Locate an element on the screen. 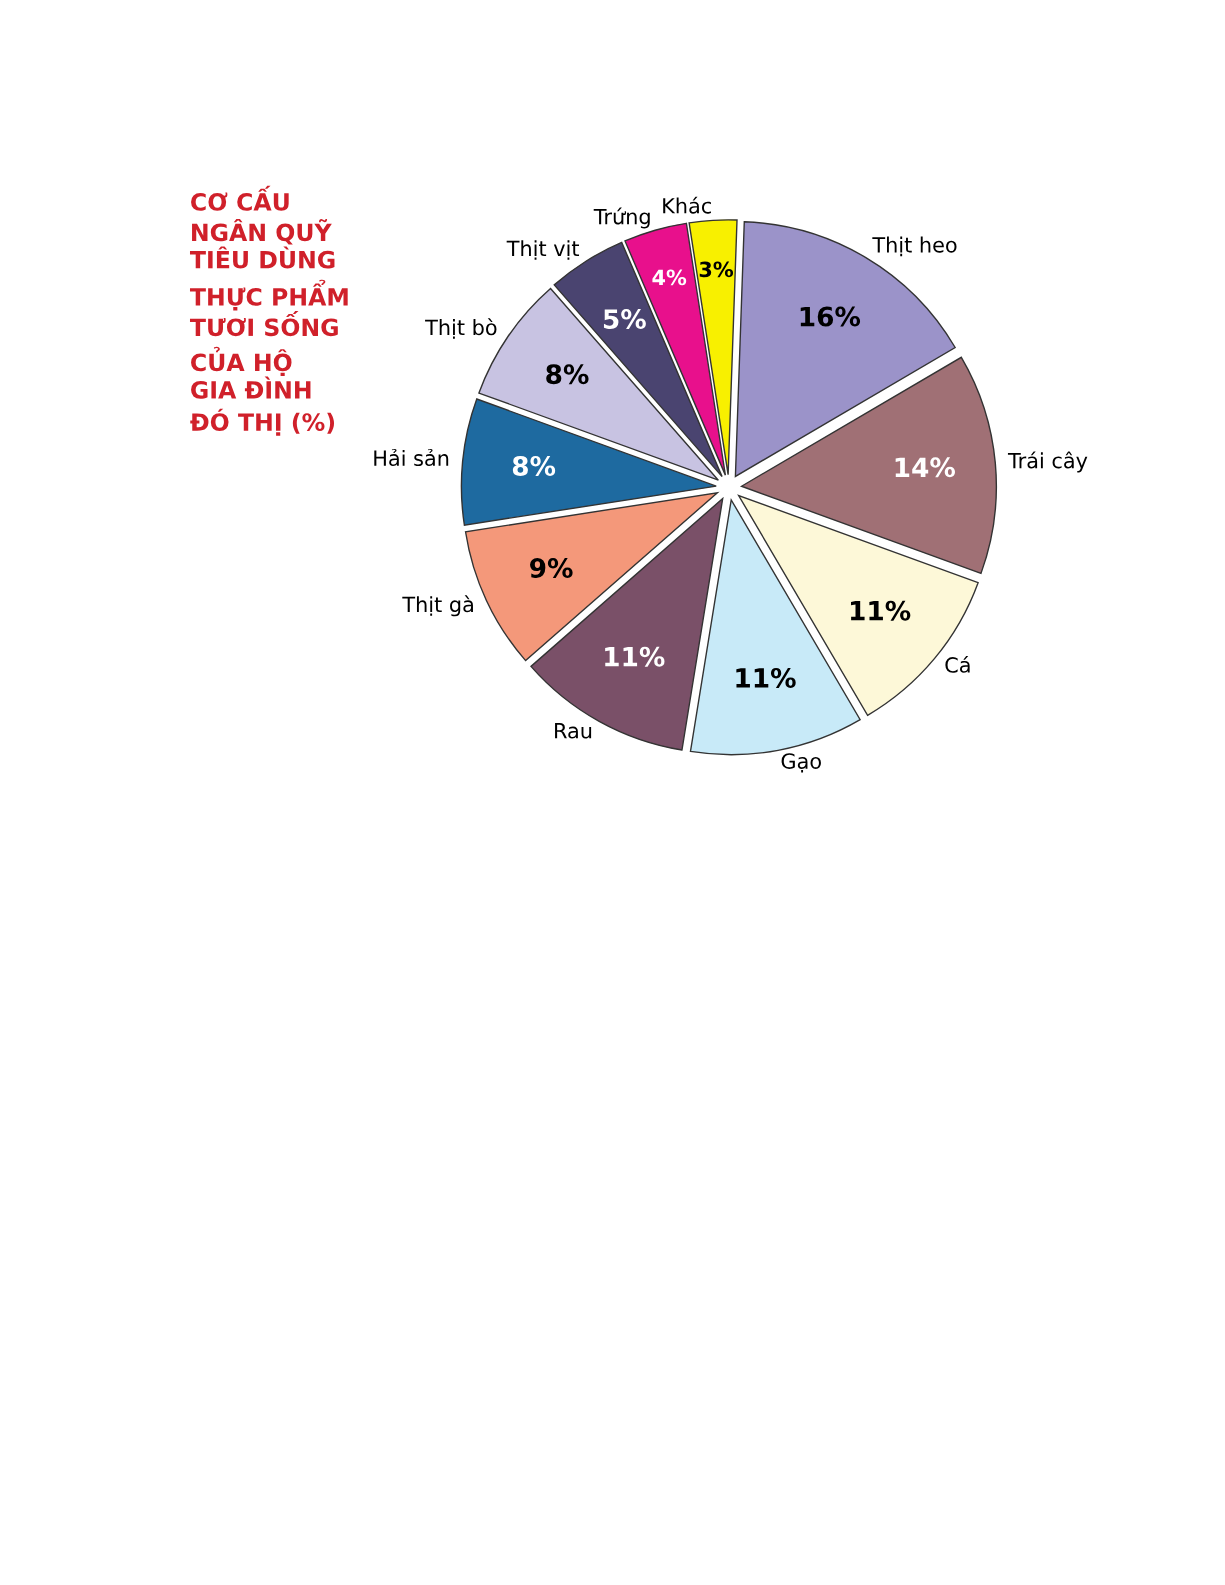 This screenshot has height=1585, width=1225. data-label: 3% is located at coordinates (716, 269).